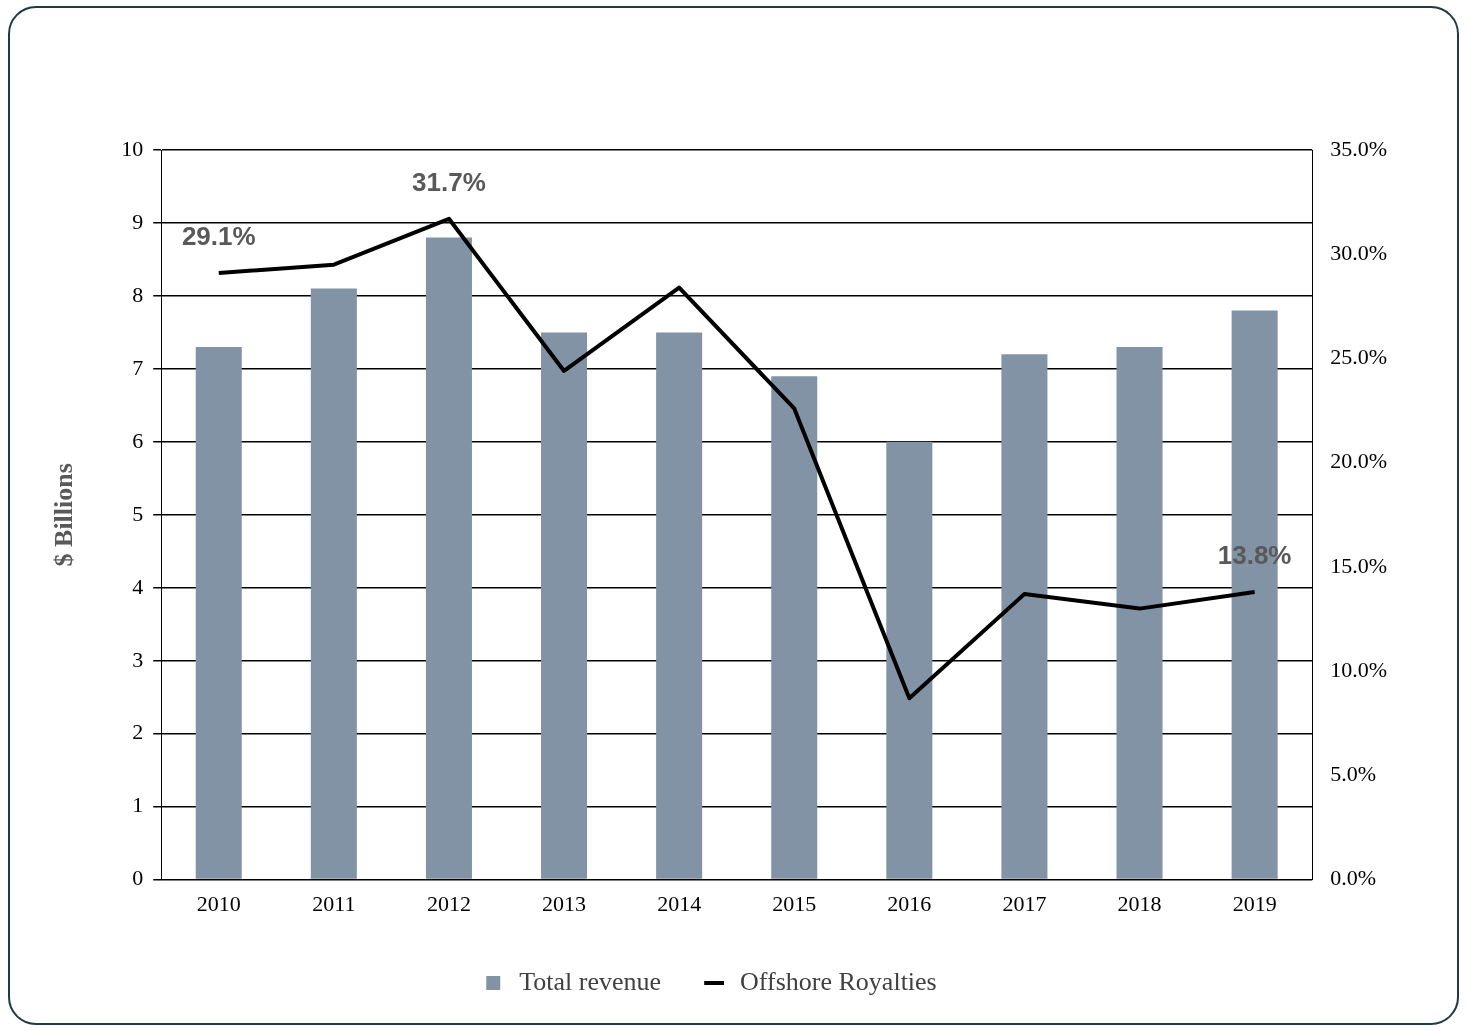 This screenshot has width=1467, height=1031. What do you see at coordinates (449, 181) in the screenshot?
I see `data-label: 31.7%` at bounding box center [449, 181].